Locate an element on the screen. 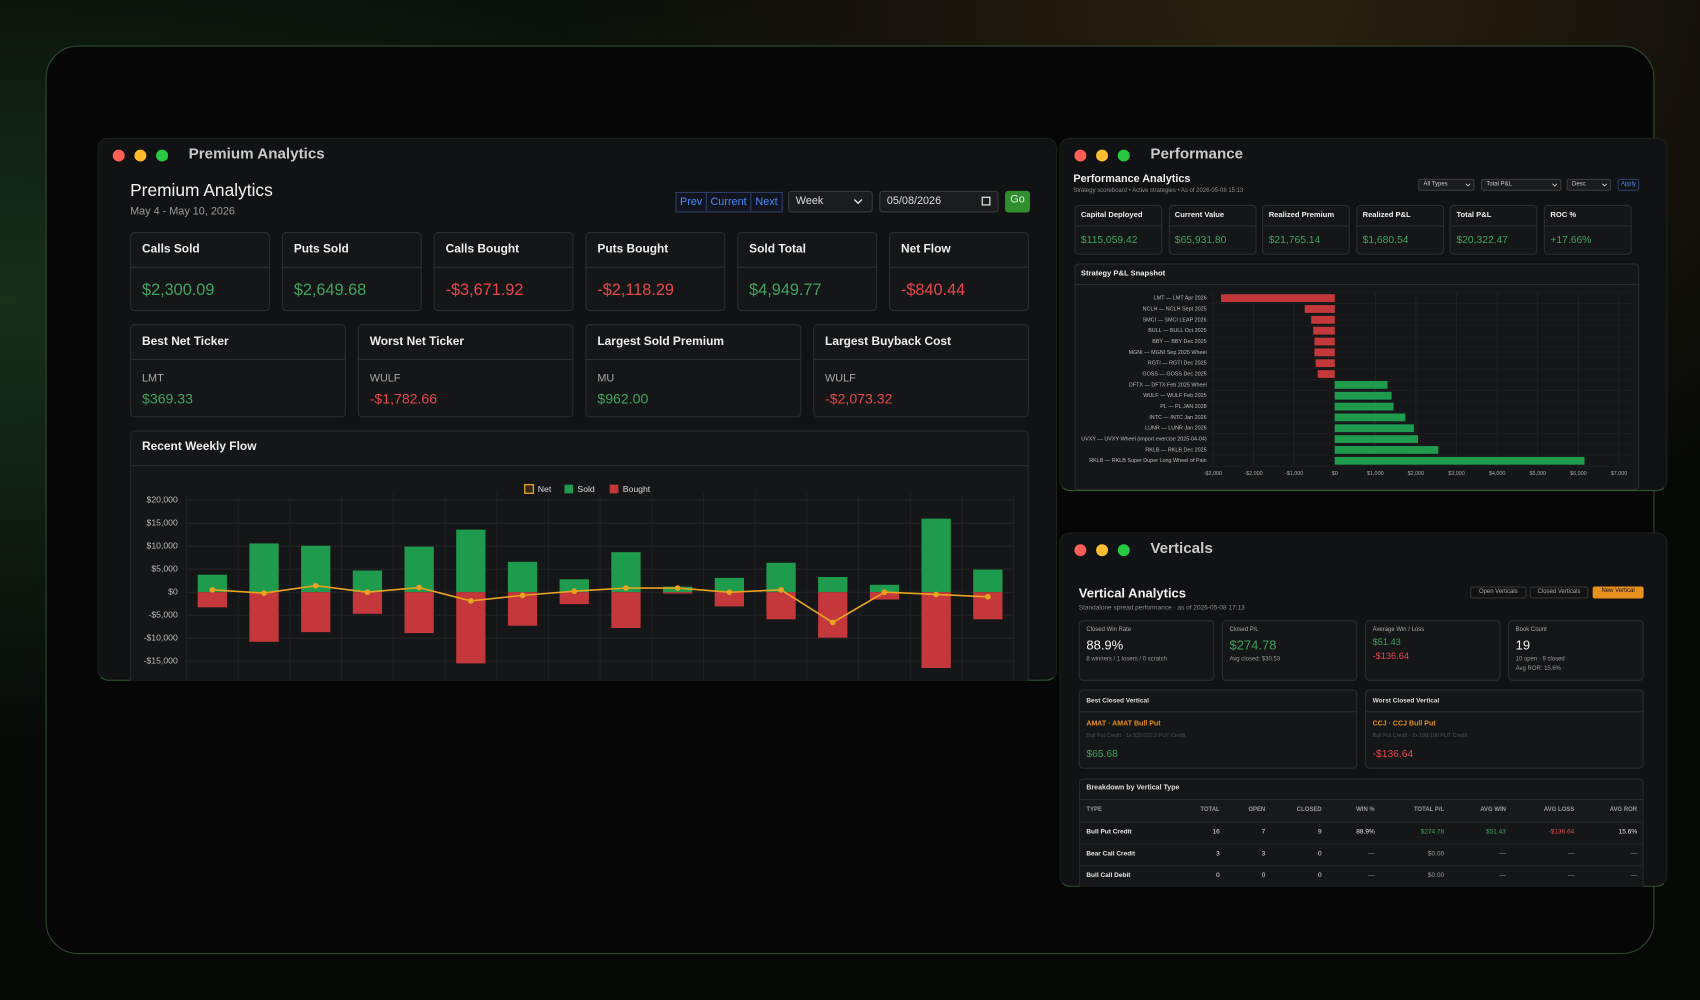 This screenshot has height=1000, width=1700. vertical-detail: Bull Put Credit · 1x 108/106 PUT Credit is located at coordinates (1420, 736).